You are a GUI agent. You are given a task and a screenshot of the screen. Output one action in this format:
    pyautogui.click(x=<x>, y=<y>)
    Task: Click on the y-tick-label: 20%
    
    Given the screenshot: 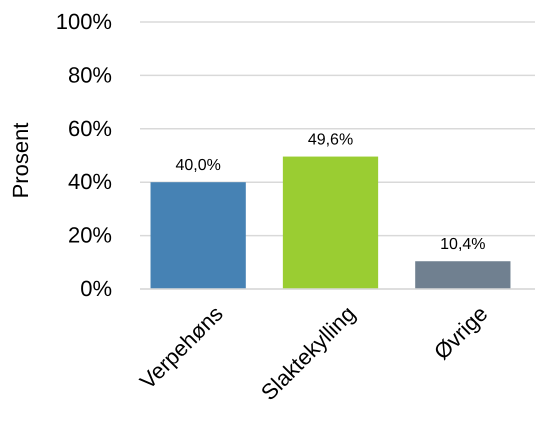 What is the action you would take?
    pyautogui.click(x=90, y=235)
    